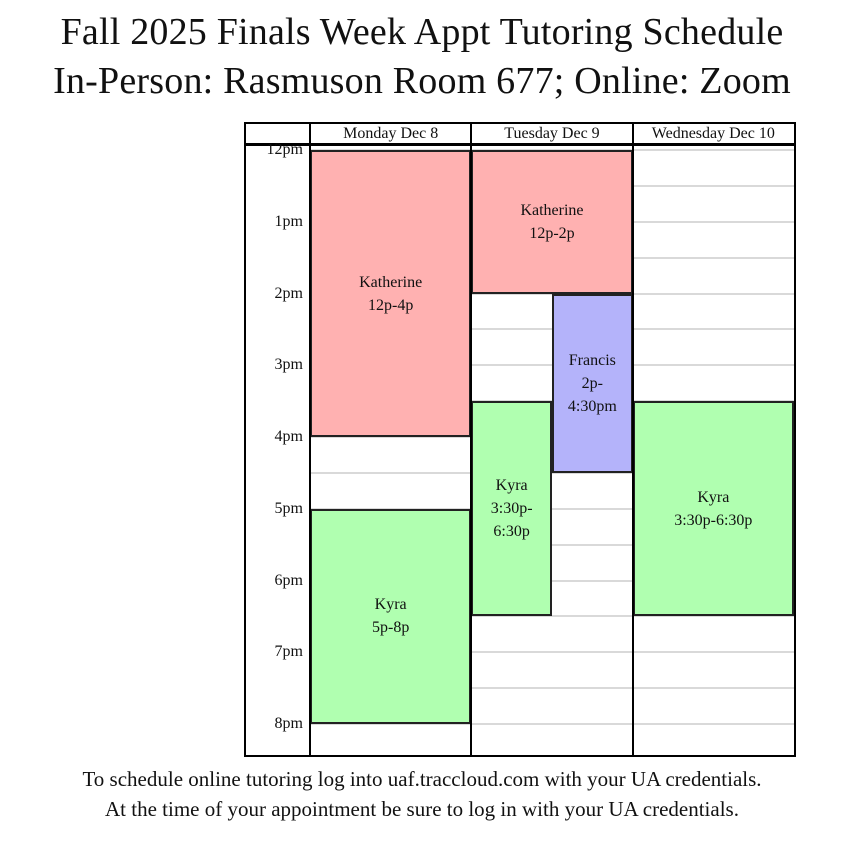 This screenshot has height=842, width=844. I want to click on block-time-range: 3:30p-, so click(511, 509).